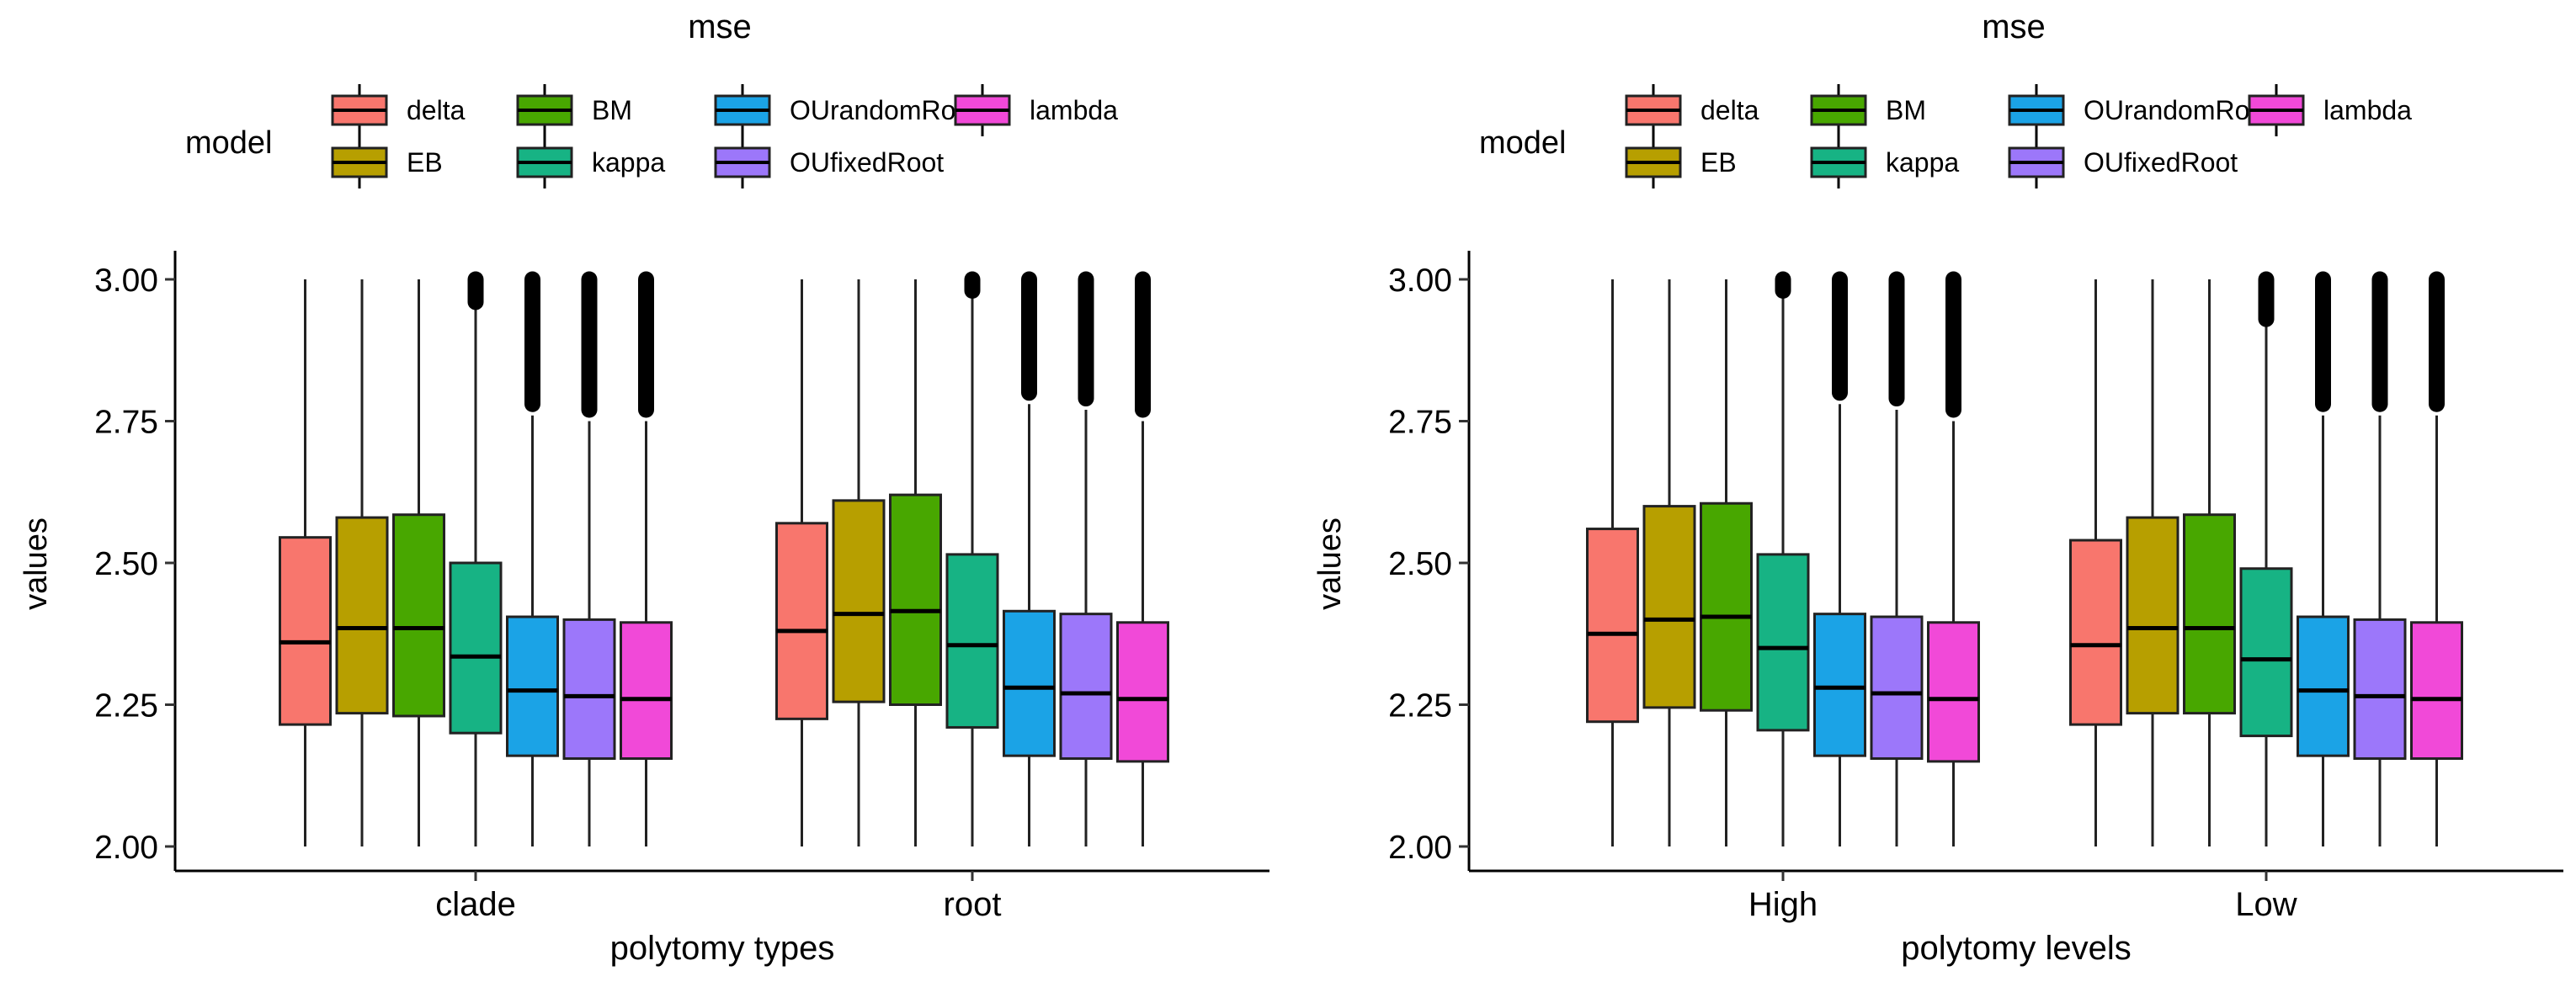 This screenshot has height=987, width=2576. Describe the element at coordinates (387, 162) in the screenshot. I see `legend-item: EB` at that location.